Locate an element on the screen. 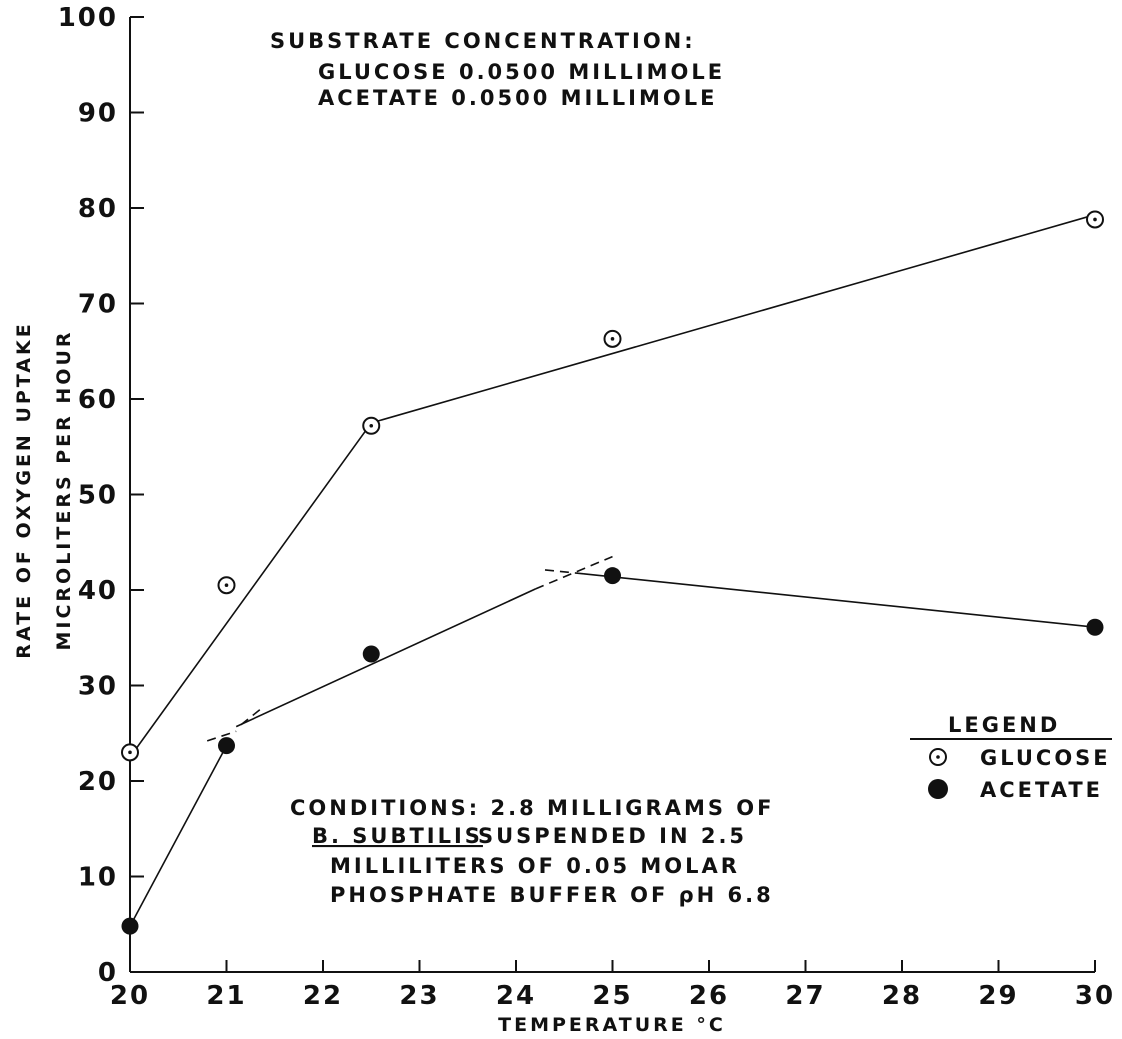 The width and height of the screenshot is (1122, 1039). x-tick-label: 24 is located at coordinates (516, 996).